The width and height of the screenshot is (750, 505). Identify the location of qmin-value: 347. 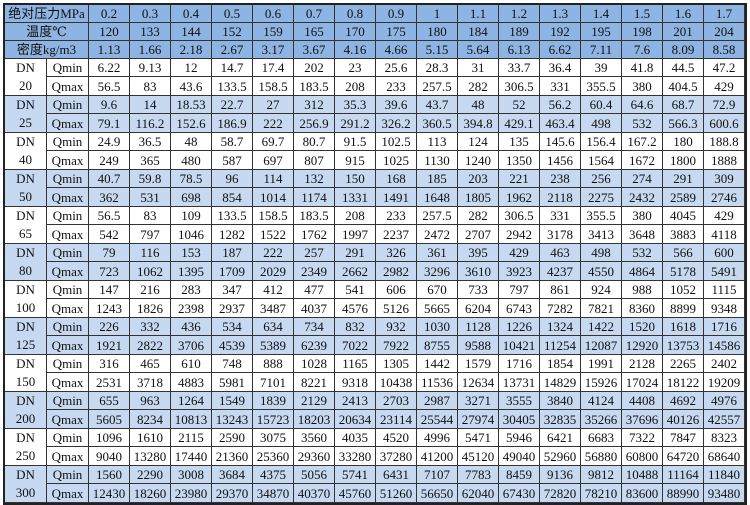
(232, 290).